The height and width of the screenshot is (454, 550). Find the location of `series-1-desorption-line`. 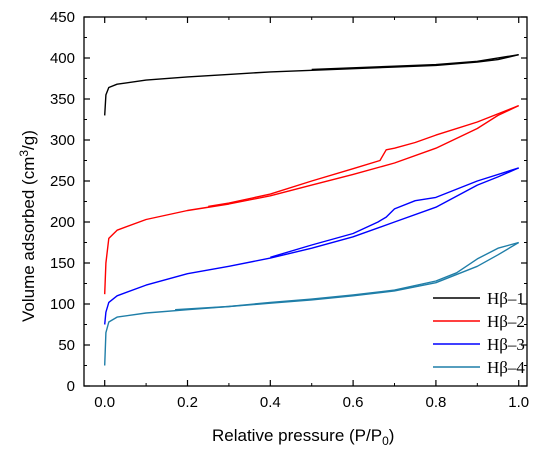

series-1-desorption-line is located at coordinates (415, 62).